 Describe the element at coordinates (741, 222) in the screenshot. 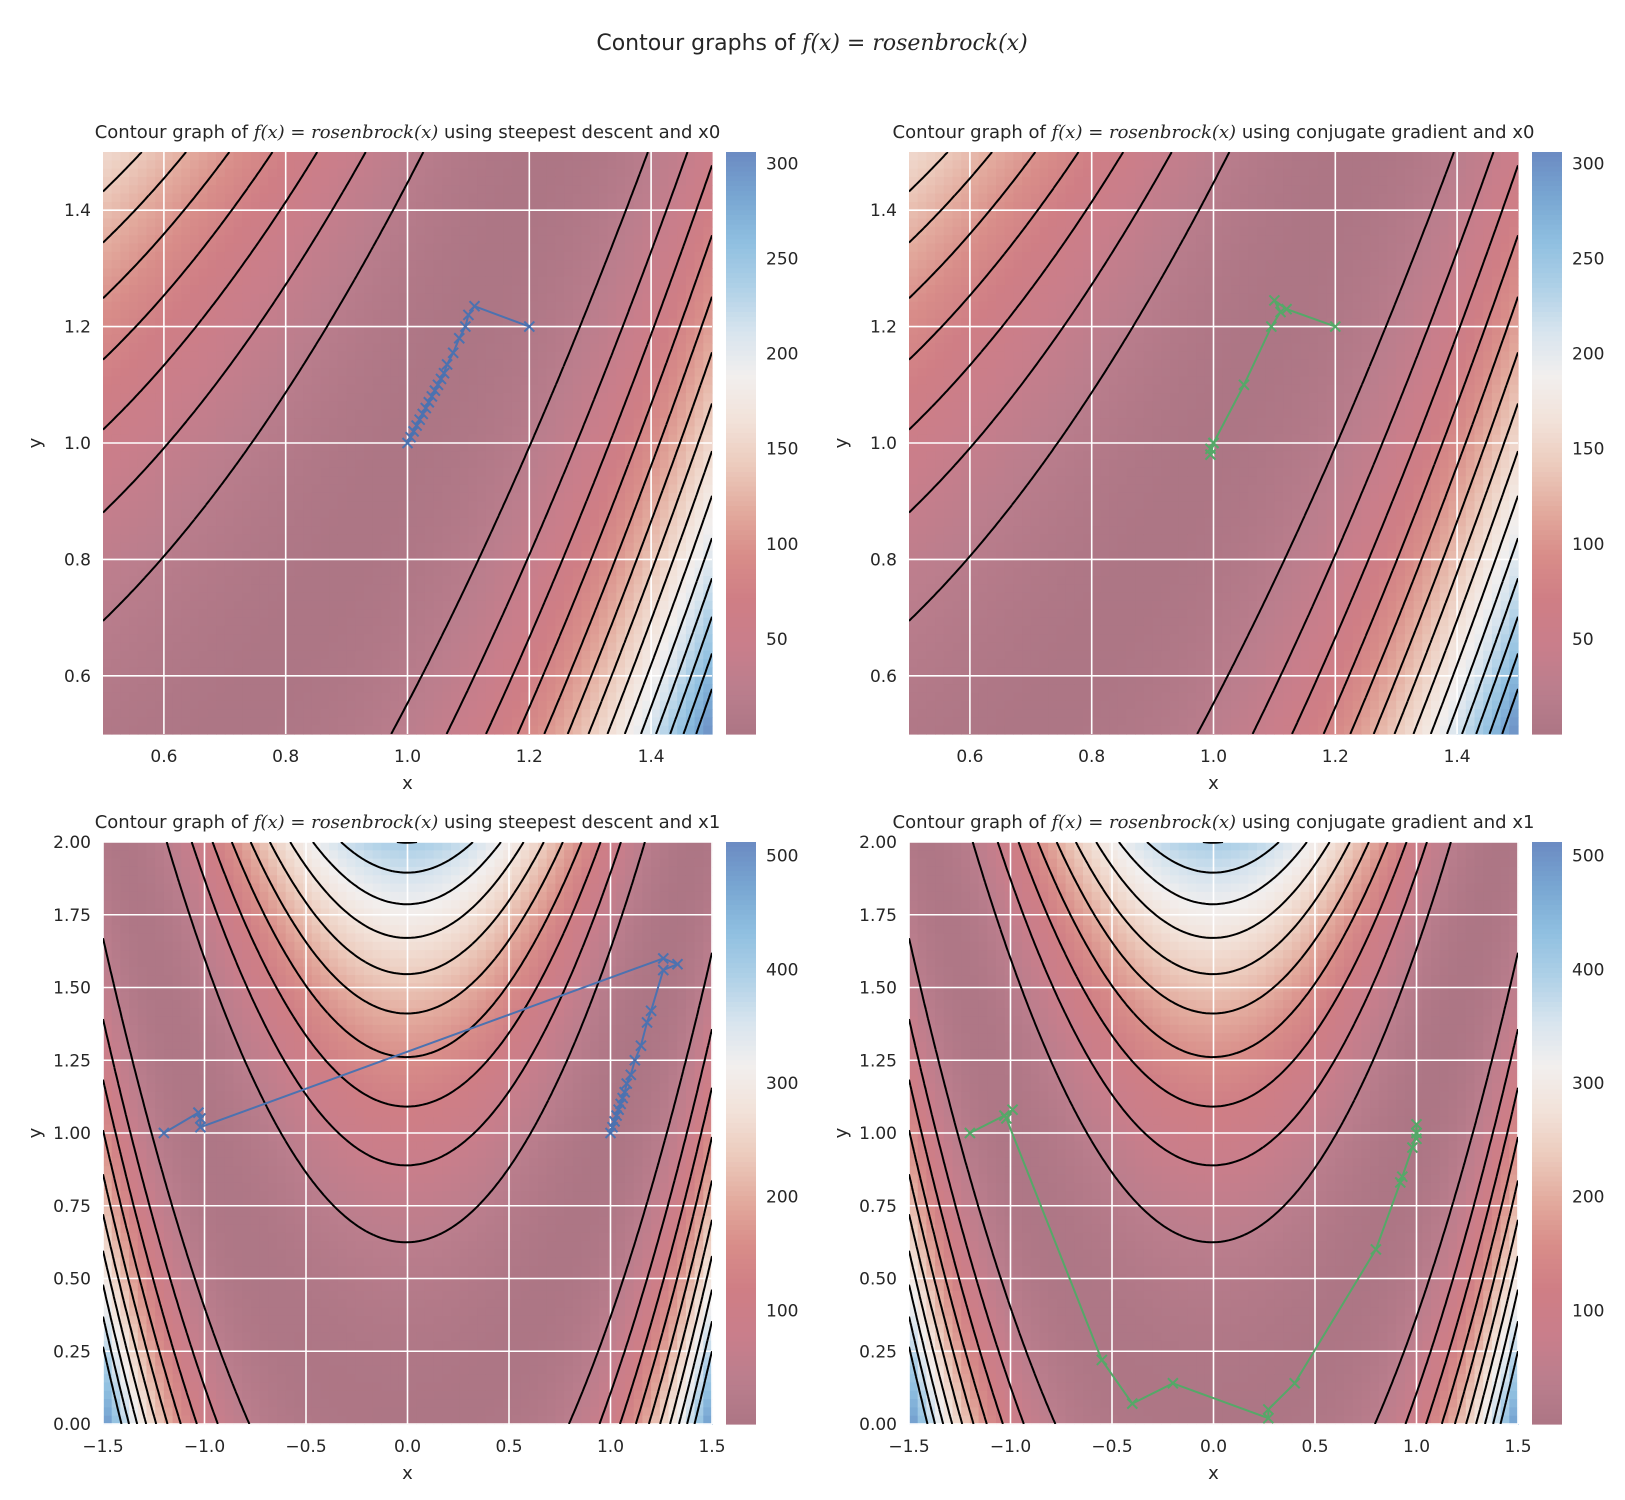

I see `colorbar-cell` at that location.